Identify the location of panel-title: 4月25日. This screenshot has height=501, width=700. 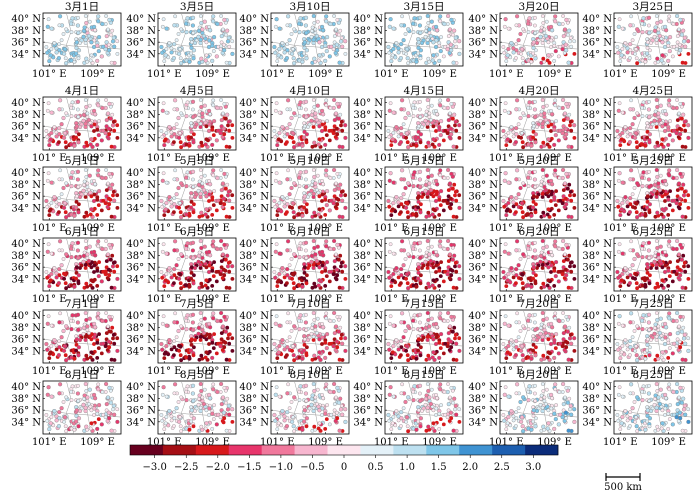
(652, 91).